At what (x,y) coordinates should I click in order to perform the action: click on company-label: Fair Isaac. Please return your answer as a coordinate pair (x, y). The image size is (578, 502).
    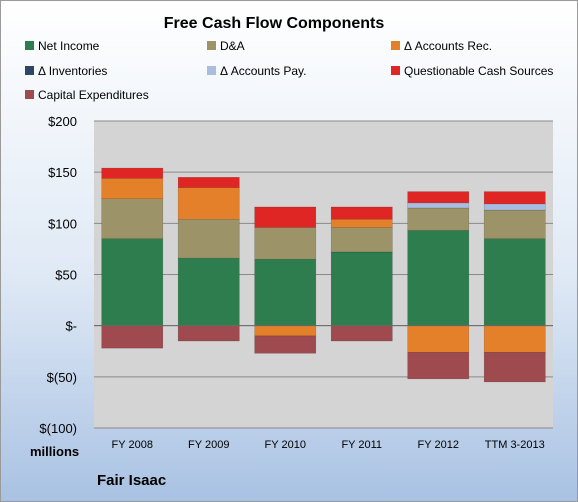
    Looking at the image, I should click on (132, 480).